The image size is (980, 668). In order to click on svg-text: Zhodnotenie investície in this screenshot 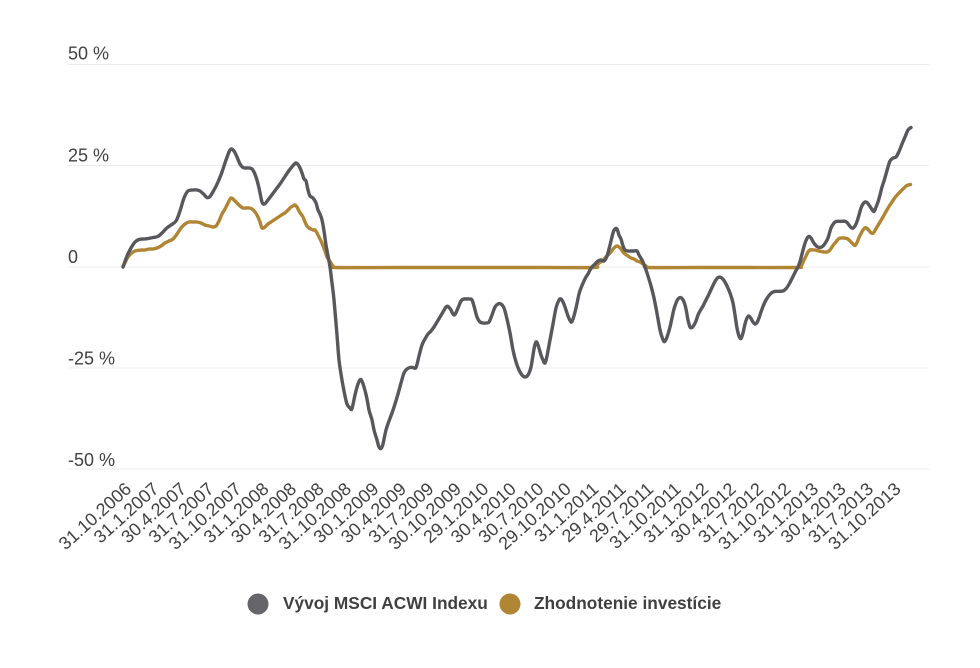, I will do `click(628, 603)`.